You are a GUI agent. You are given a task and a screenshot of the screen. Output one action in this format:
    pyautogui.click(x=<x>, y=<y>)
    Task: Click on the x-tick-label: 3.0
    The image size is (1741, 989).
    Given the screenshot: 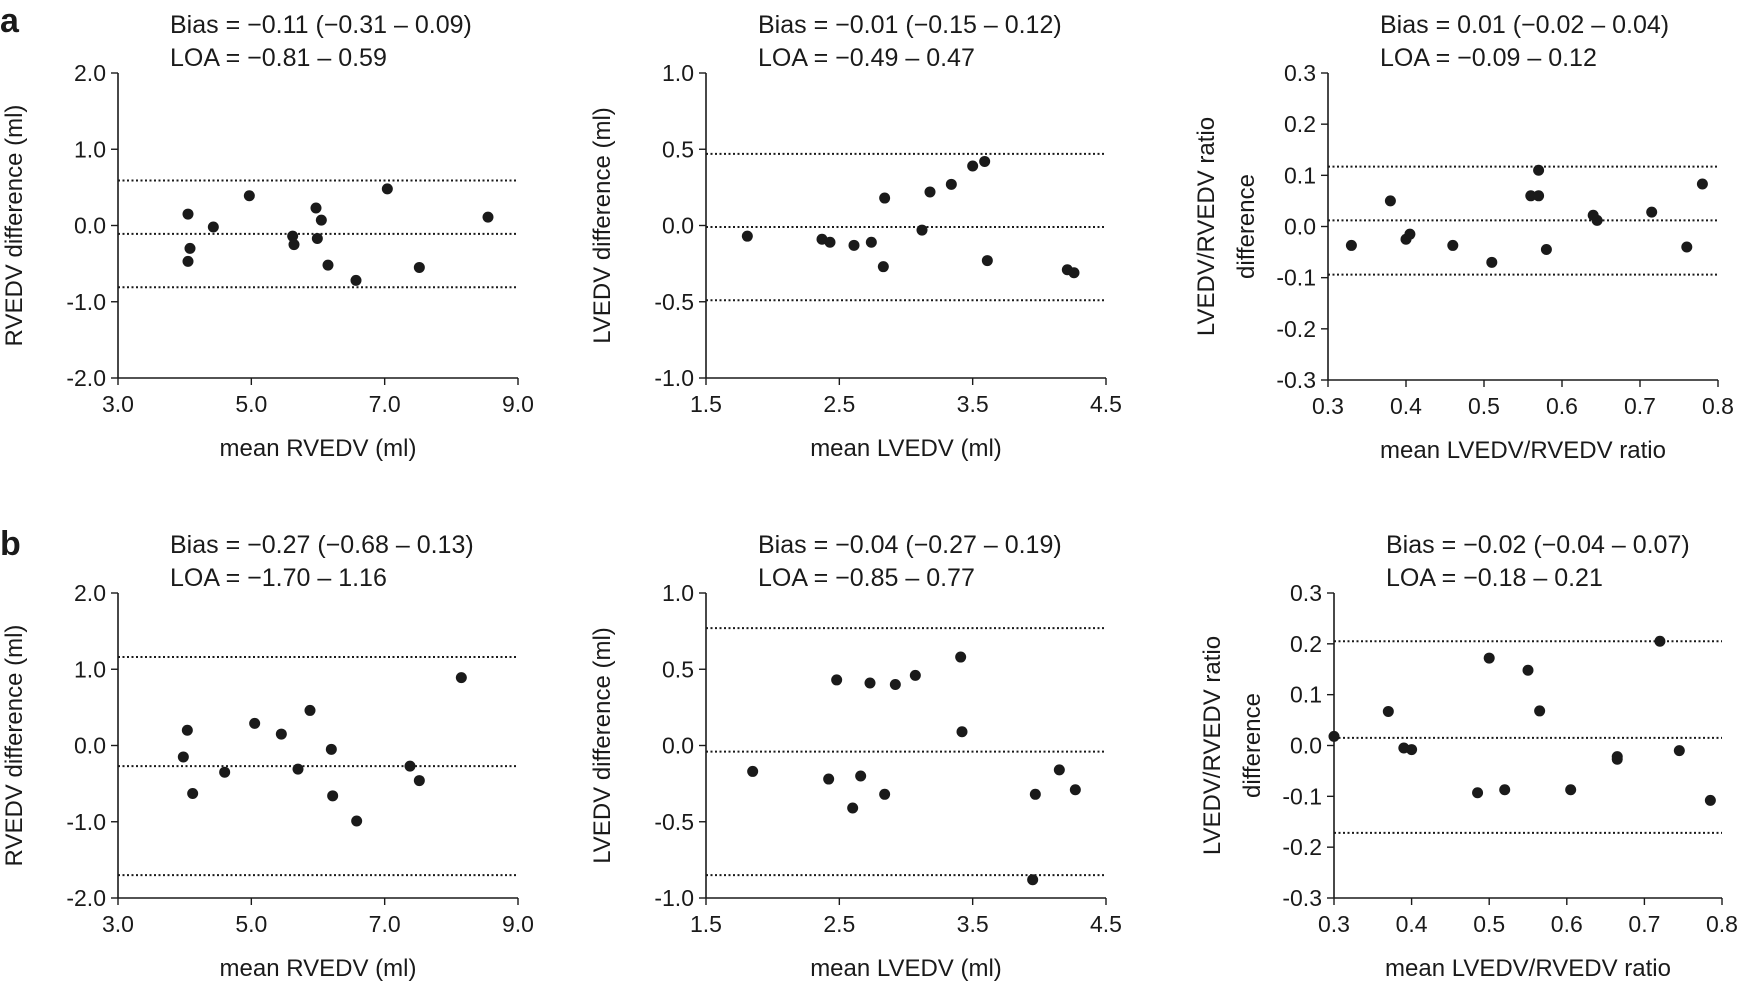 What is the action you would take?
    pyautogui.click(x=118, y=924)
    